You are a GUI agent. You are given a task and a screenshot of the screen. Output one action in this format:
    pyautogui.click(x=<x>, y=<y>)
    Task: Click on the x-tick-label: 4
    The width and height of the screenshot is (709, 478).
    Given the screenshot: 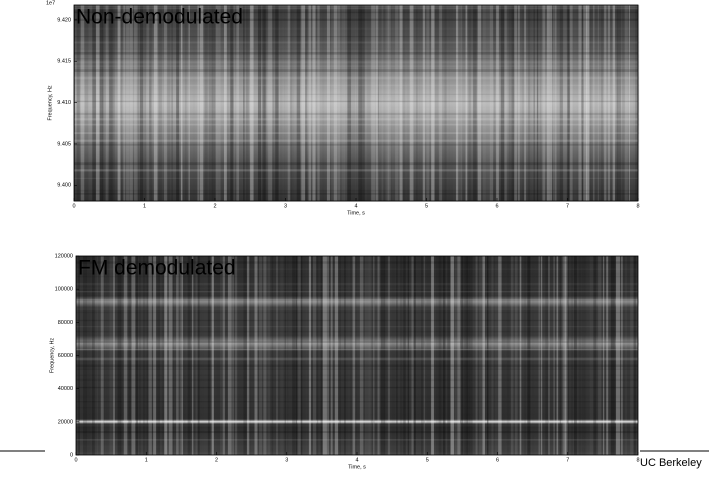 What is the action you would take?
    pyautogui.click(x=355, y=206)
    